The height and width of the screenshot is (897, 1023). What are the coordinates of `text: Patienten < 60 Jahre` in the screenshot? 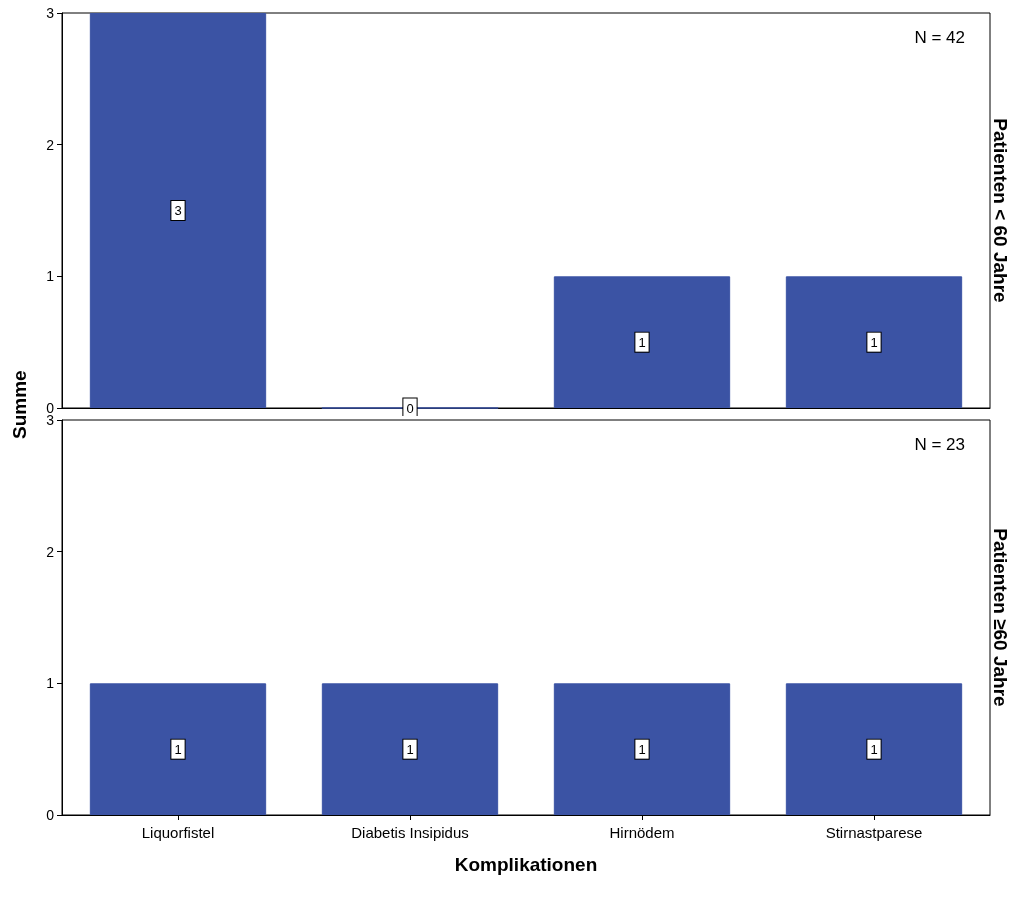 It's located at (1000, 210).